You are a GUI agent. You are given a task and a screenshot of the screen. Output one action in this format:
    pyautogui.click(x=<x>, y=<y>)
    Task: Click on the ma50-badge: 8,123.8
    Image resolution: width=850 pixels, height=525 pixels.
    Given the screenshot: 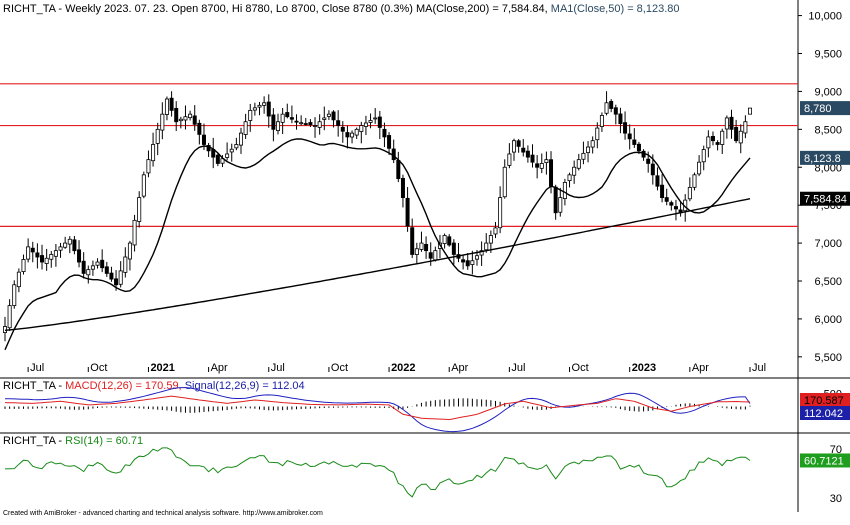 What is the action you would take?
    pyautogui.click(x=822, y=159)
    